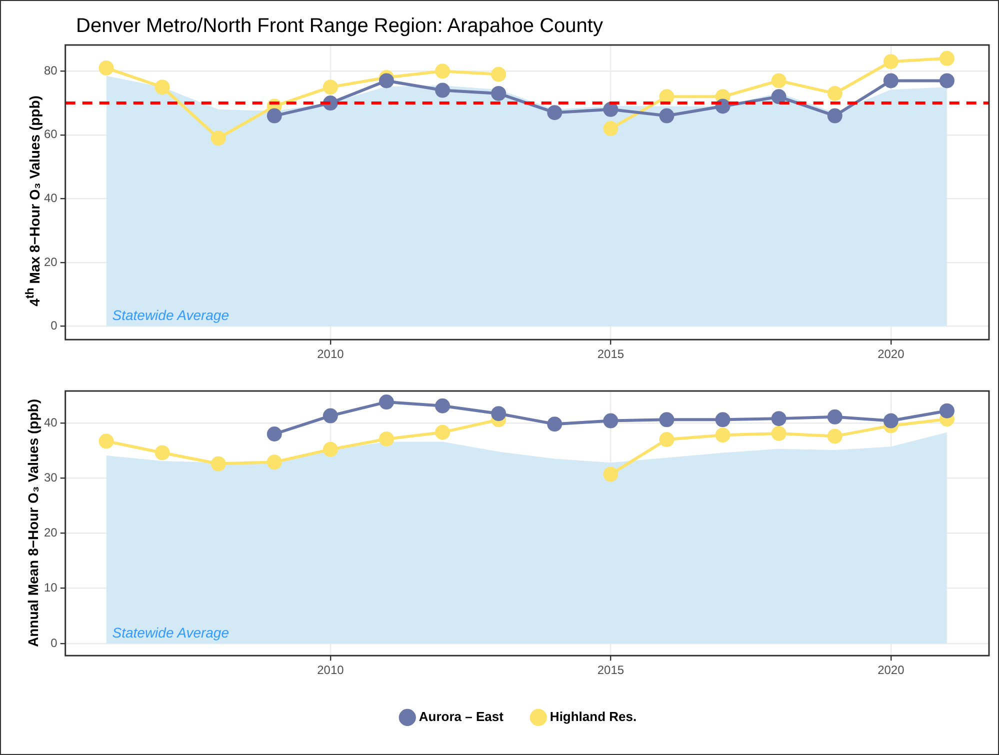 The width and height of the screenshot is (999, 755). Describe the element at coordinates (51, 134) in the screenshot. I see `y-tick-label: 60` at that location.